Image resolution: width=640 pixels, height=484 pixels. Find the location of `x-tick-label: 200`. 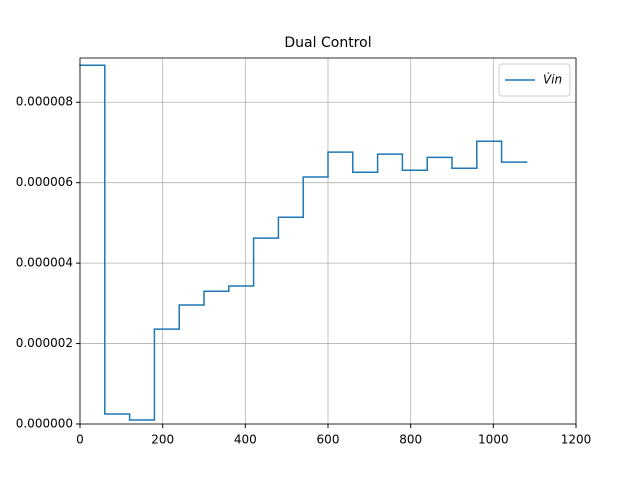

x-tick-label: 200 is located at coordinates (162, 440).